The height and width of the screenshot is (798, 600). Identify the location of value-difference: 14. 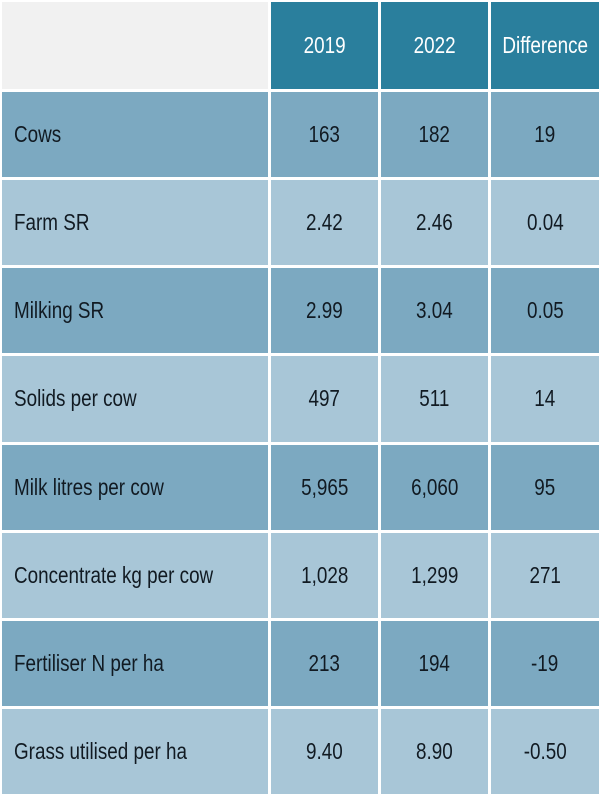
(545, 399).